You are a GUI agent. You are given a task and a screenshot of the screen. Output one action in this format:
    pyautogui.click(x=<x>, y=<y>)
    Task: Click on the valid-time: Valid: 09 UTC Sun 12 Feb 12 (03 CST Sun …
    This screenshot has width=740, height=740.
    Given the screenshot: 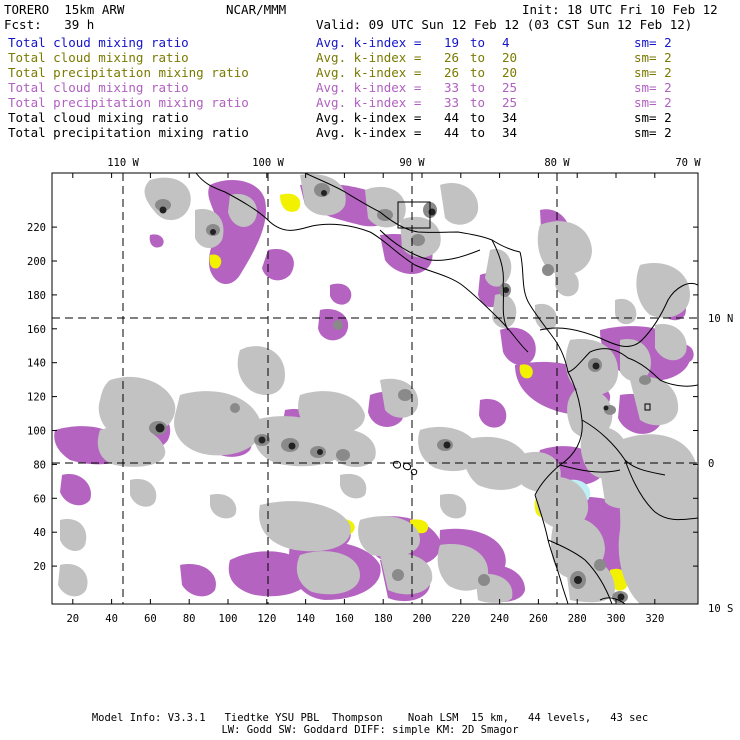 What is the action you would take?
    pyautogui.click(x=504, y=24)
    